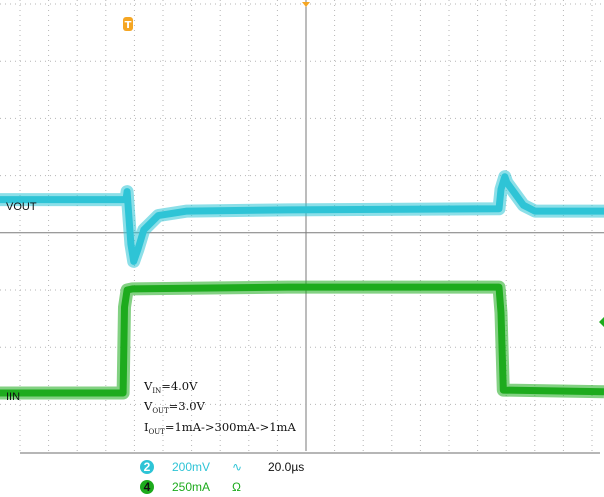 This screenshot has height=497, width=604. Describe the element at coordinates (191, 487) in the screenshot. I see `channel-4-scale: 250mA` at that location.